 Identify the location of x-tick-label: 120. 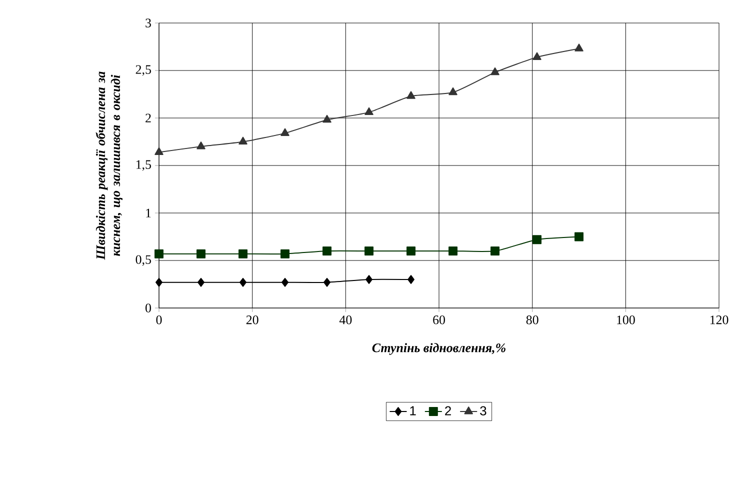
(719, 320).